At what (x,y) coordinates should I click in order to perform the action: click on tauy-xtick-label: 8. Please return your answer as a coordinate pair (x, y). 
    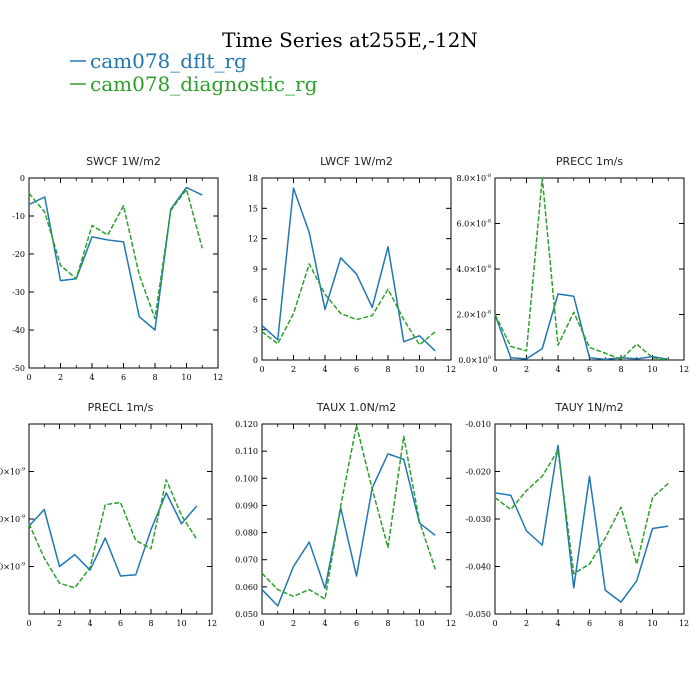
    Looking at the image, I should click on (620, 623).